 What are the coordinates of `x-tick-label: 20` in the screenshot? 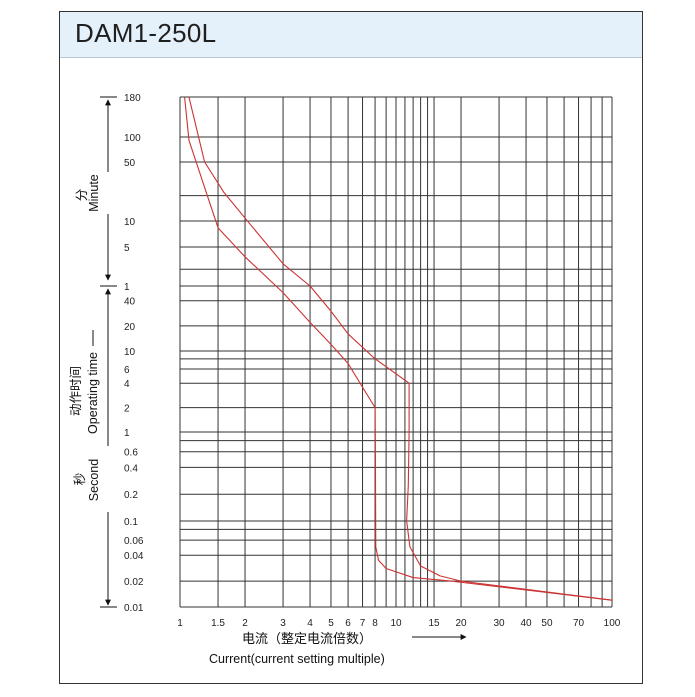 It's located at (461, 623).